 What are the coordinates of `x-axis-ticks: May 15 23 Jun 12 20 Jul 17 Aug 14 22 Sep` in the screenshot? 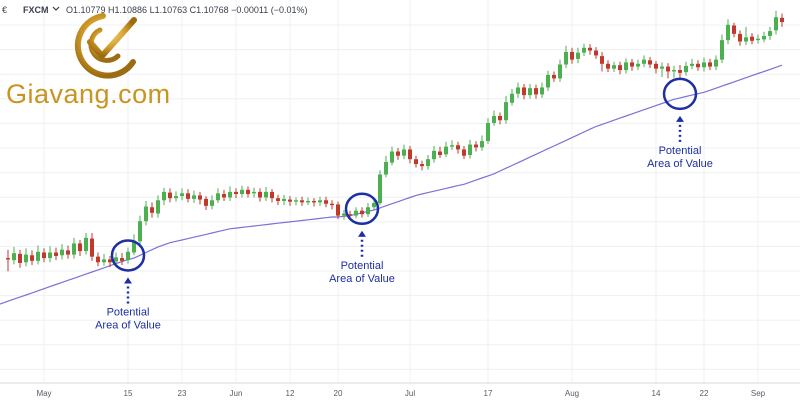 It's located at (400, 393).